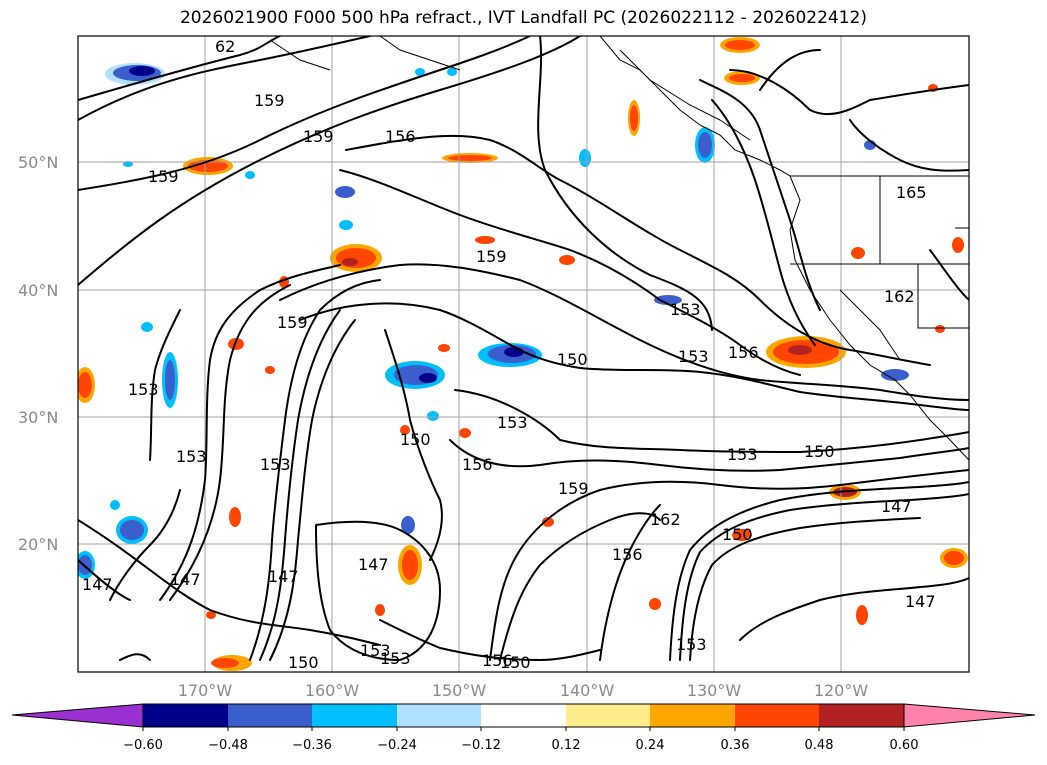 The width and height of the screenshot is (1047, 765). Describe the element at coordinates (38, 353) in the screenshot. I see `latitude-labels: 50°N 40°N 30°N 20°N` at that location.